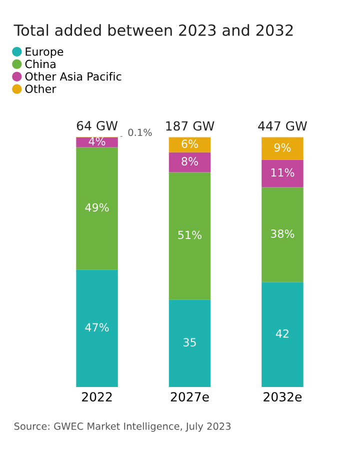  I want to click on data-label: 9%, so click(282, 147).